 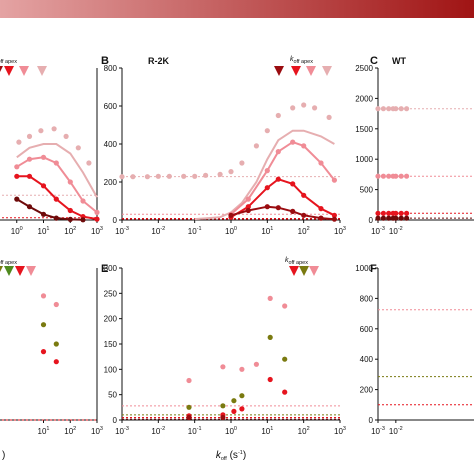 I want to click on panel-letter: F, so click(x=373, y=269).